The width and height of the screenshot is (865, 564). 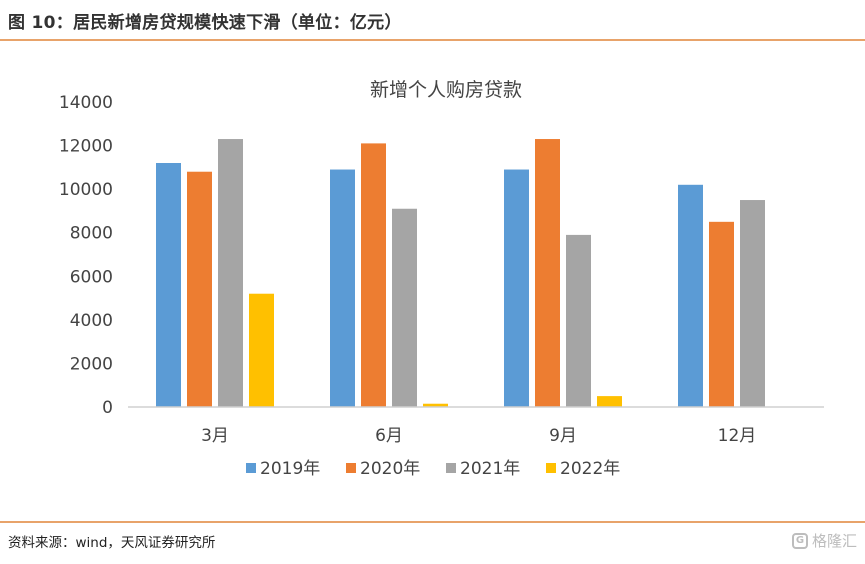 What do you see at coordinates (86, 103) in the screenshot?
I see `y-tick-label: 14000` at bounding box center [86, 103].